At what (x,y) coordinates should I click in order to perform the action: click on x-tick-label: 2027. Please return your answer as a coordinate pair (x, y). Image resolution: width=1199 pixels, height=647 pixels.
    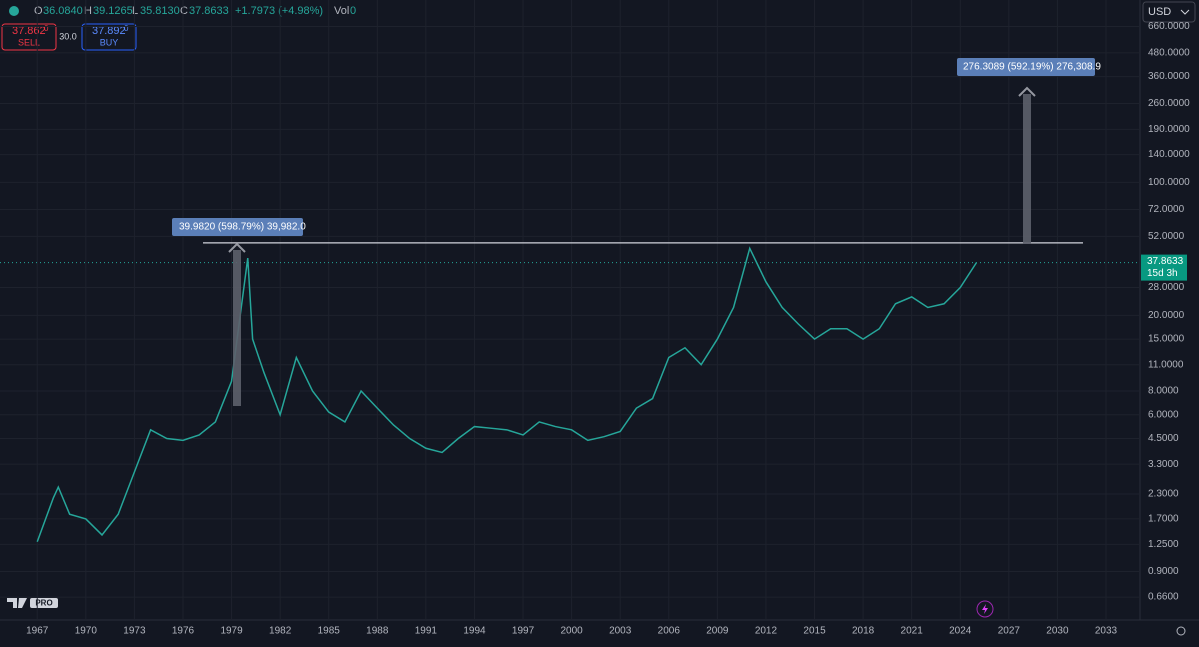
    Looking at the image, I should click on (1009, 631).